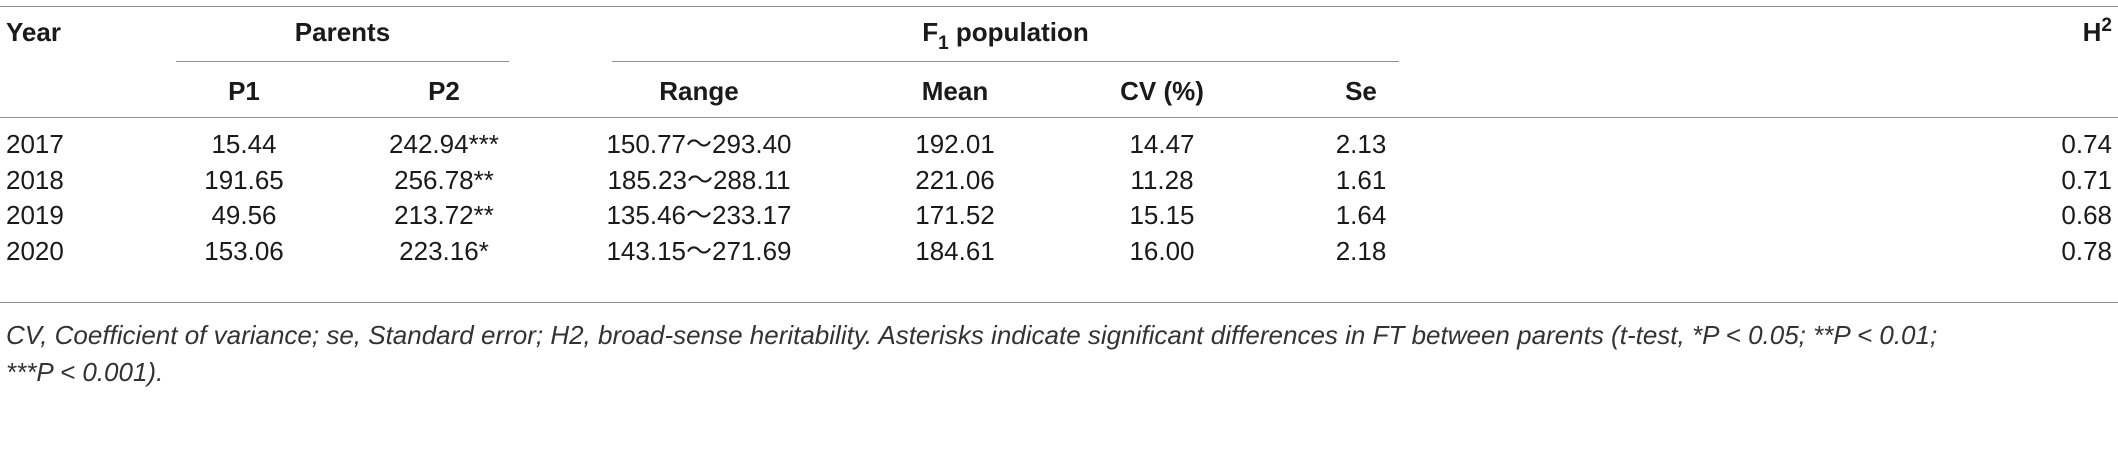 Image resolution: width=2118 pixels, height=457 pixels. I want to click on cell-se: 2.18, so click(1361, 251).